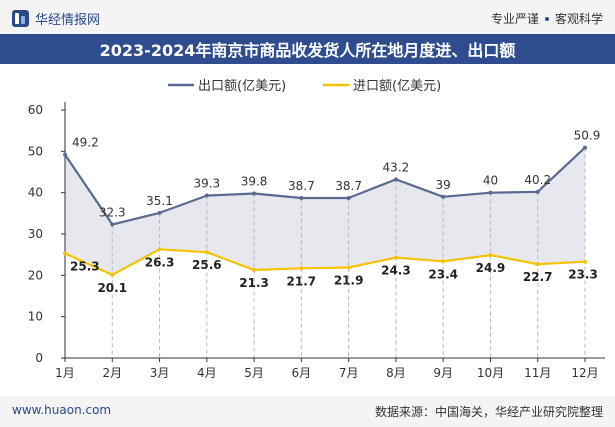 The image size is (615, 427). What do you see at coordinates (112, 373) in the screenshot?
I see `x-tick-label: 2月` at bounding box center [112, 373].